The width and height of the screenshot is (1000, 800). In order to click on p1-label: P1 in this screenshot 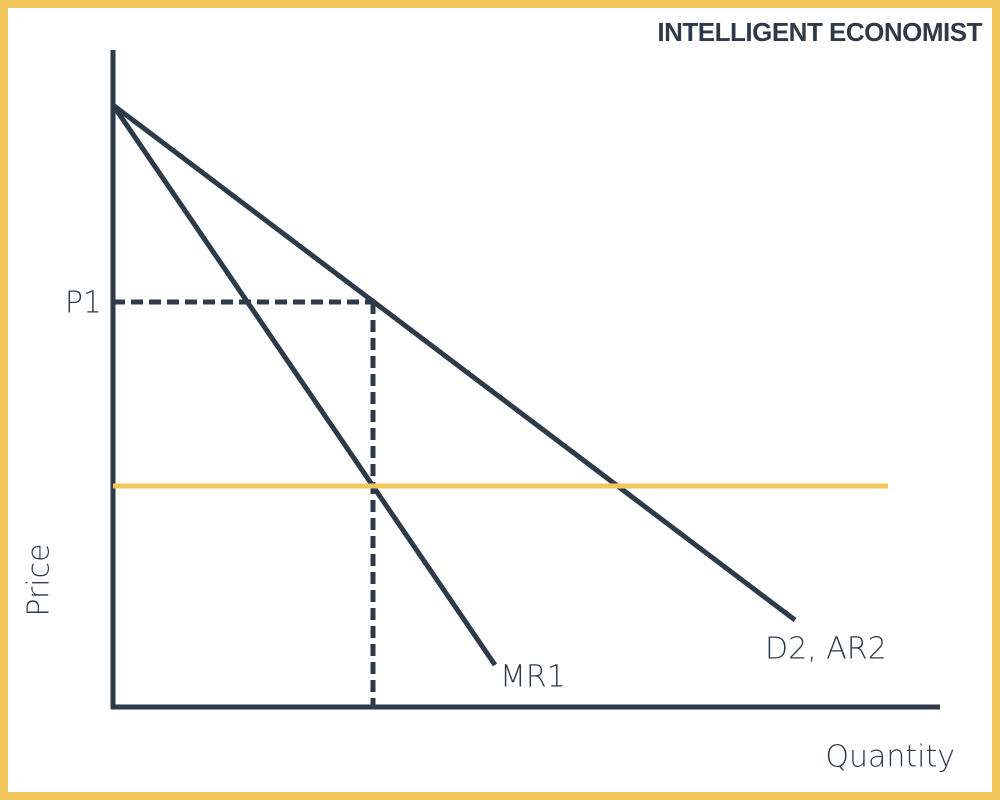, I will do `click(83, 303)`.